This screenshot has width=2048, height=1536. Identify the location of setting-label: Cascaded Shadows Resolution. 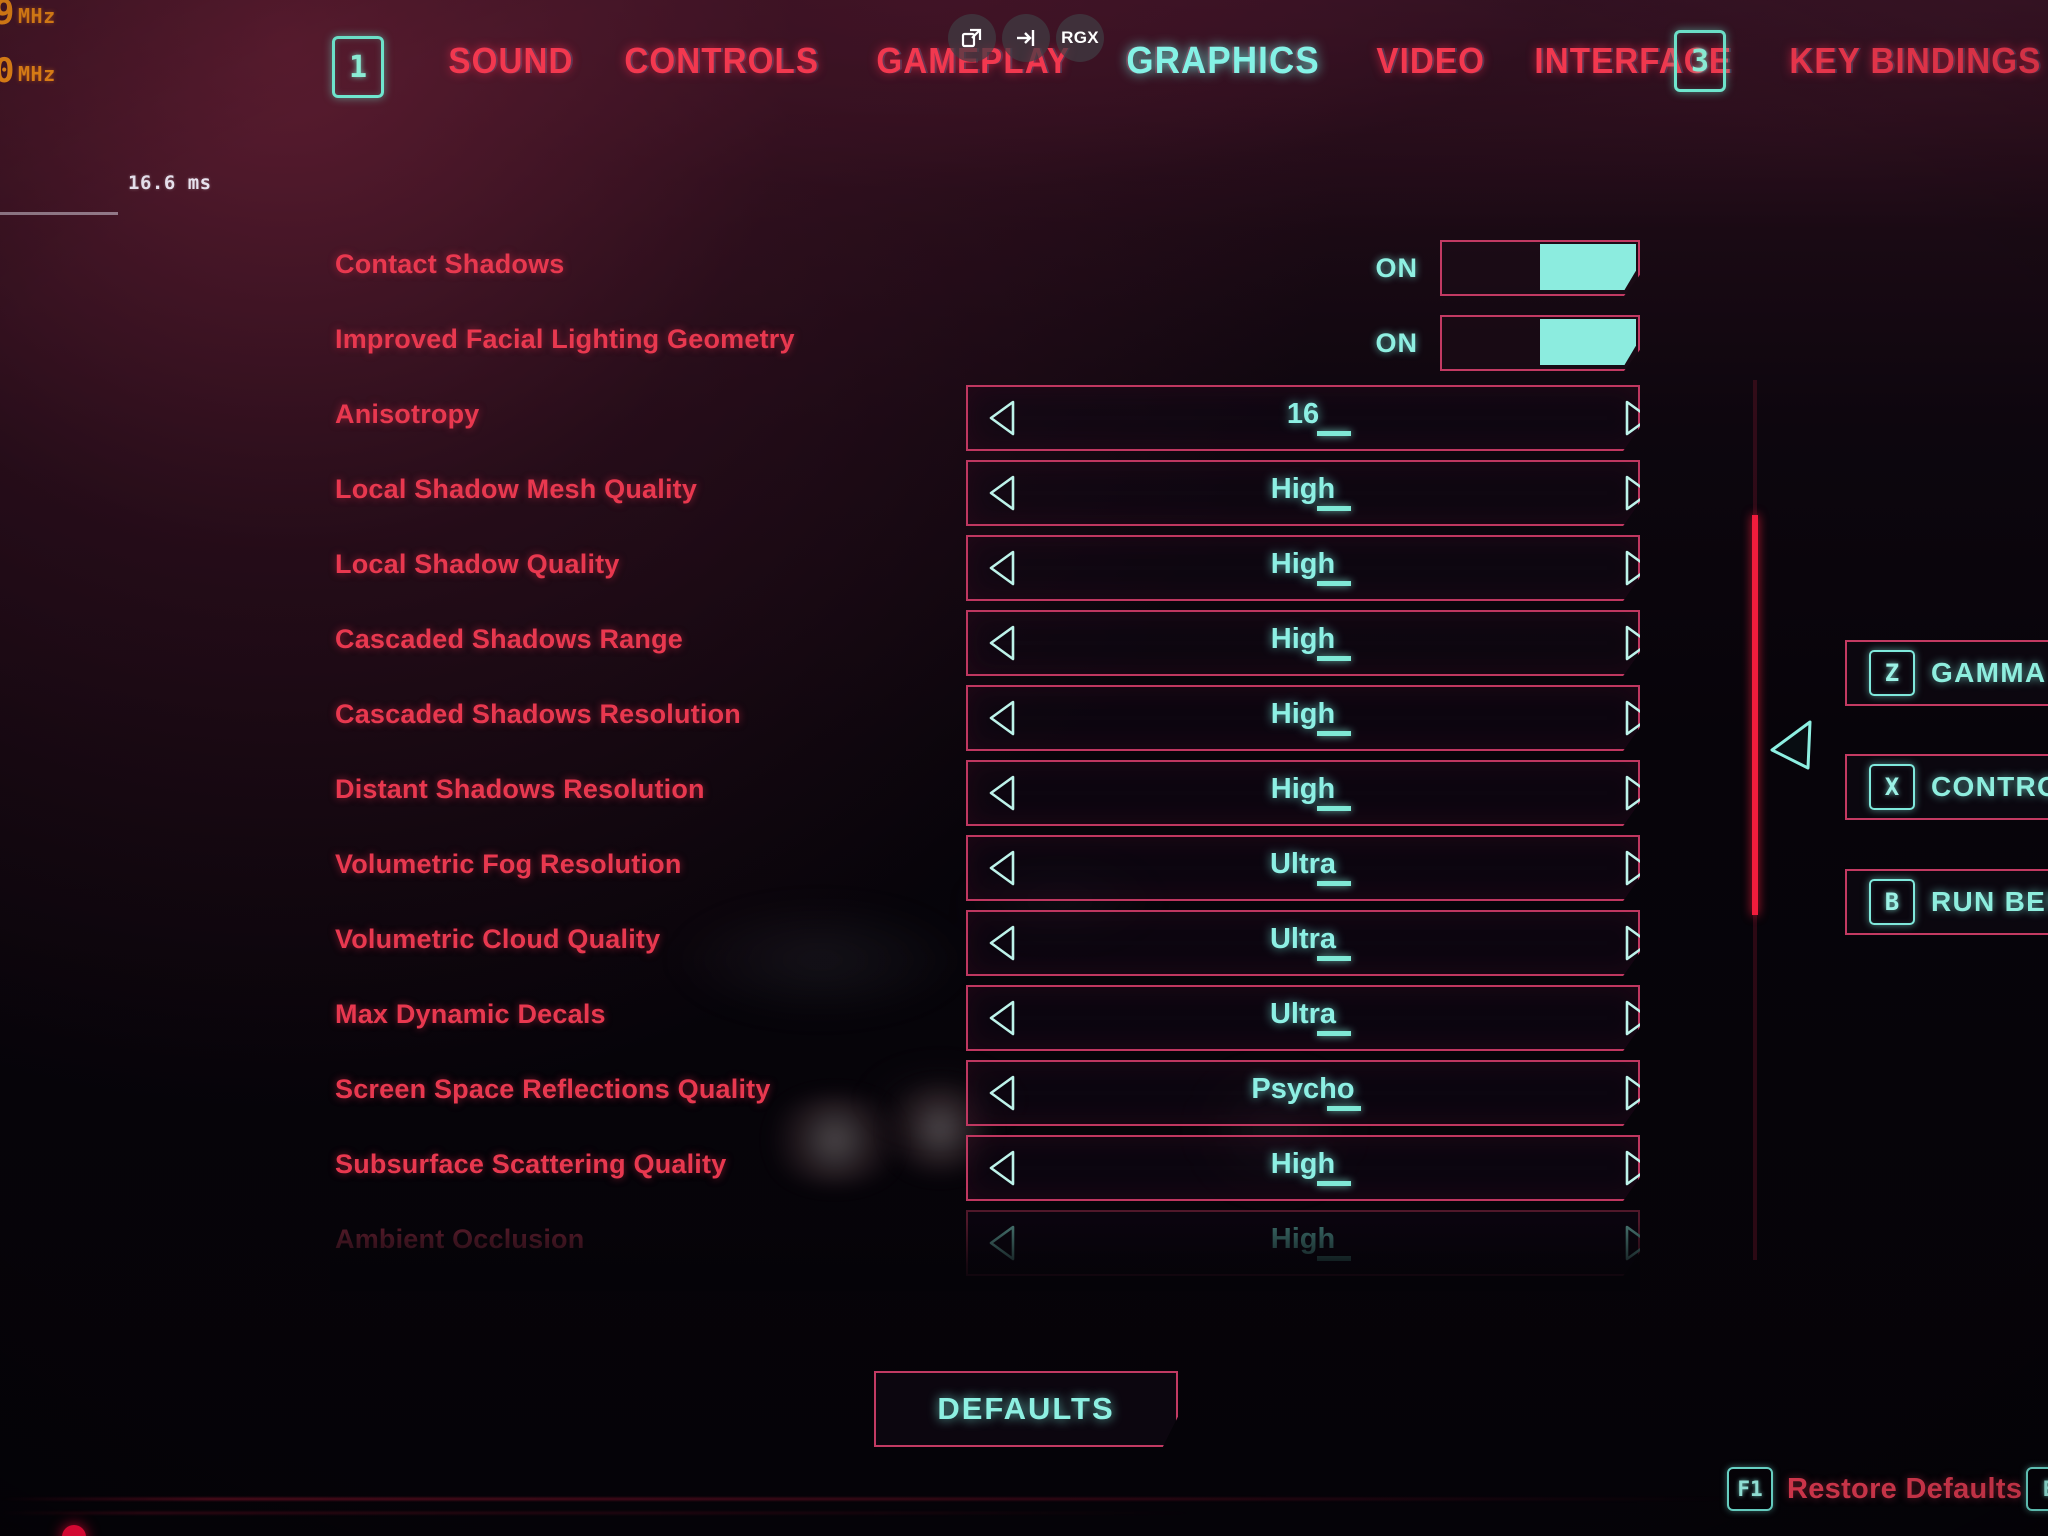
(538, 714).